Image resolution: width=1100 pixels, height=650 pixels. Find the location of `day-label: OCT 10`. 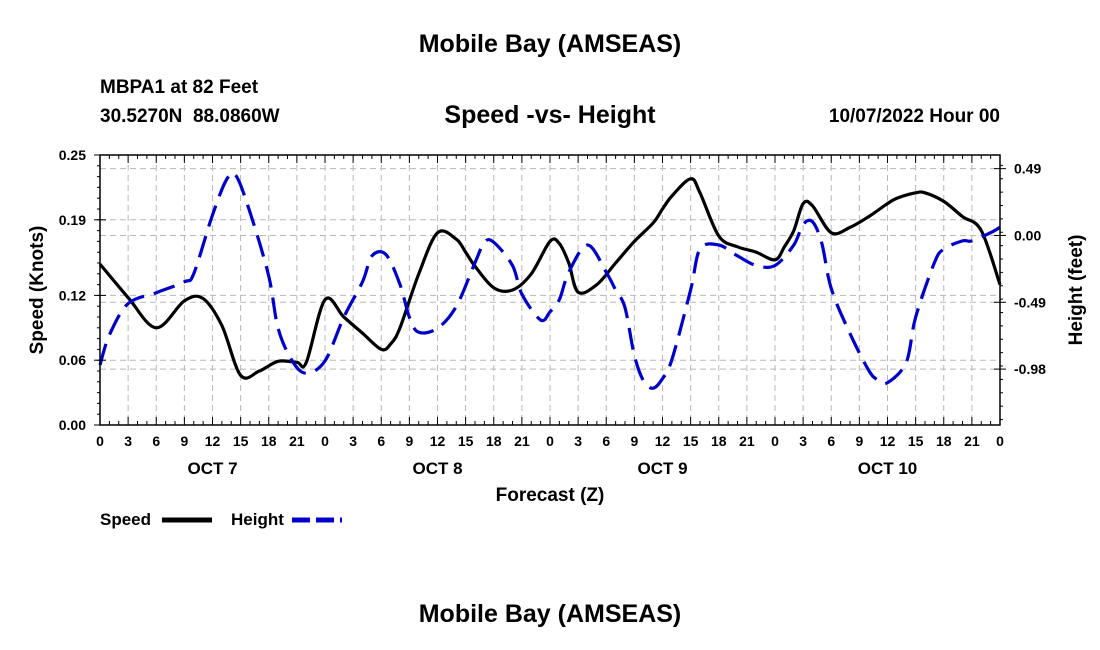

day-label: OCT 10 is located at coordinates (888, 468).